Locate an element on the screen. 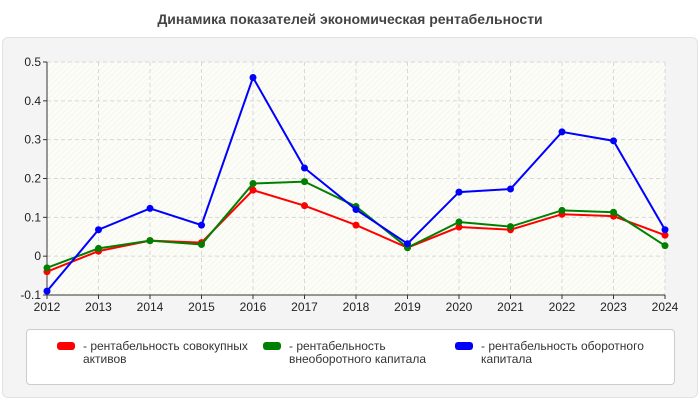 The height and width of the screenshot is (400, 700). legend-item-current: - рентабельность оборотного капитала is located at coordinates (563, 352).